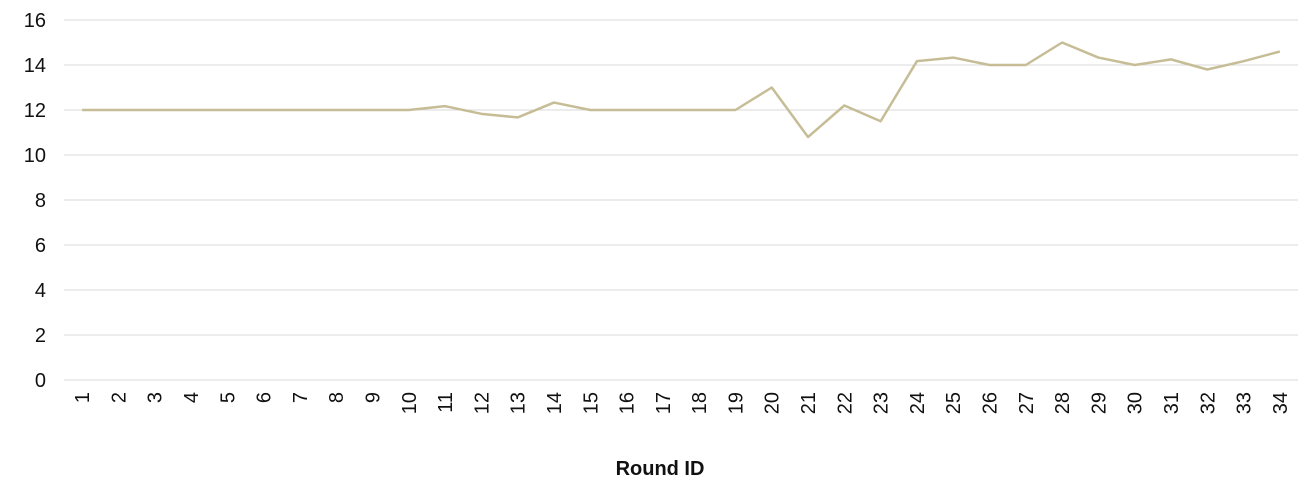 This screenshot has height=481, width=1301. What do you see at coordinates (40, 336) in the screenshot?
I see `y-tick-label: 2` at bounding box center [40, 336].